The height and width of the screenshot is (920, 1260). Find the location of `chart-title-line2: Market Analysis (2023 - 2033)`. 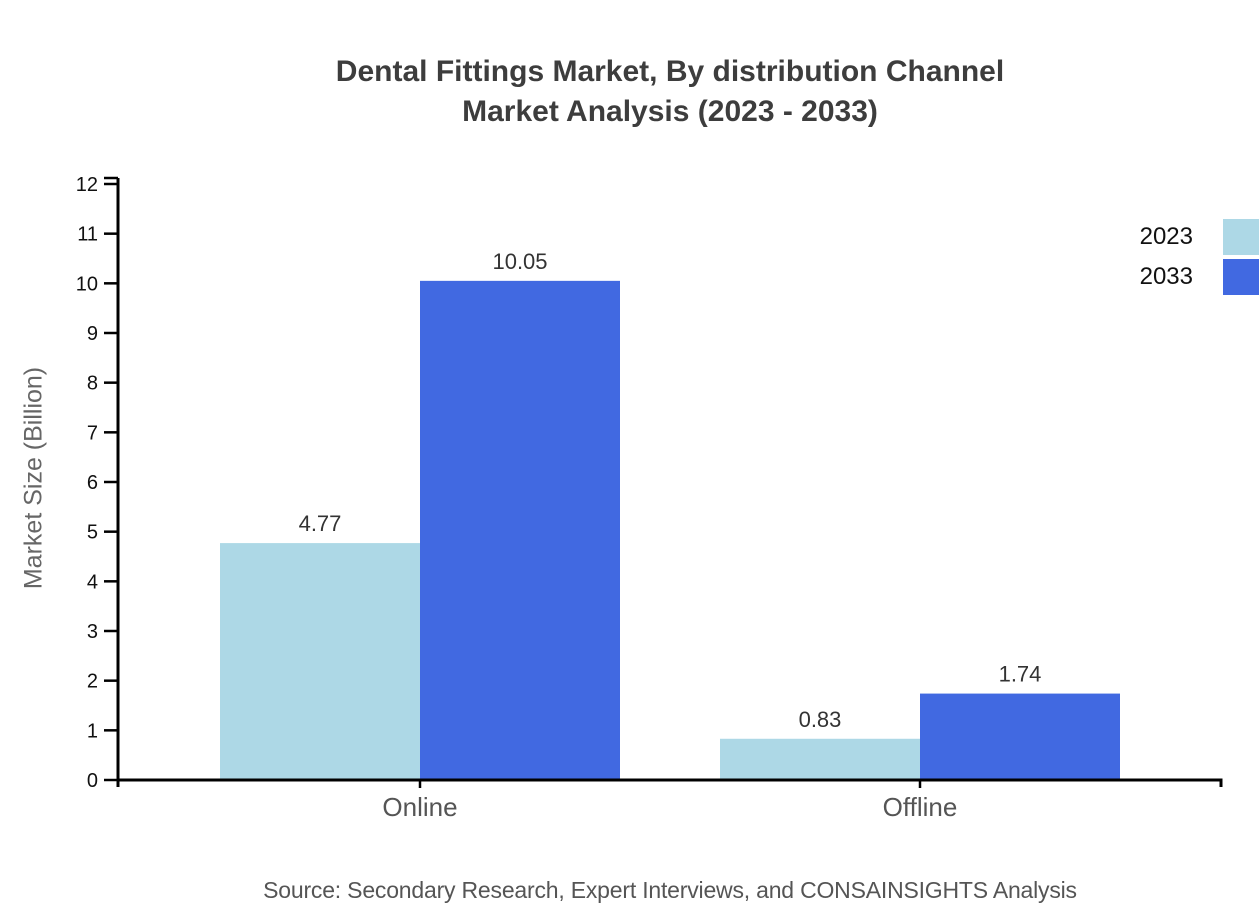

chart-title-line2: Market Analysis (2023 - 2033) is located at coordinates (670, 111).